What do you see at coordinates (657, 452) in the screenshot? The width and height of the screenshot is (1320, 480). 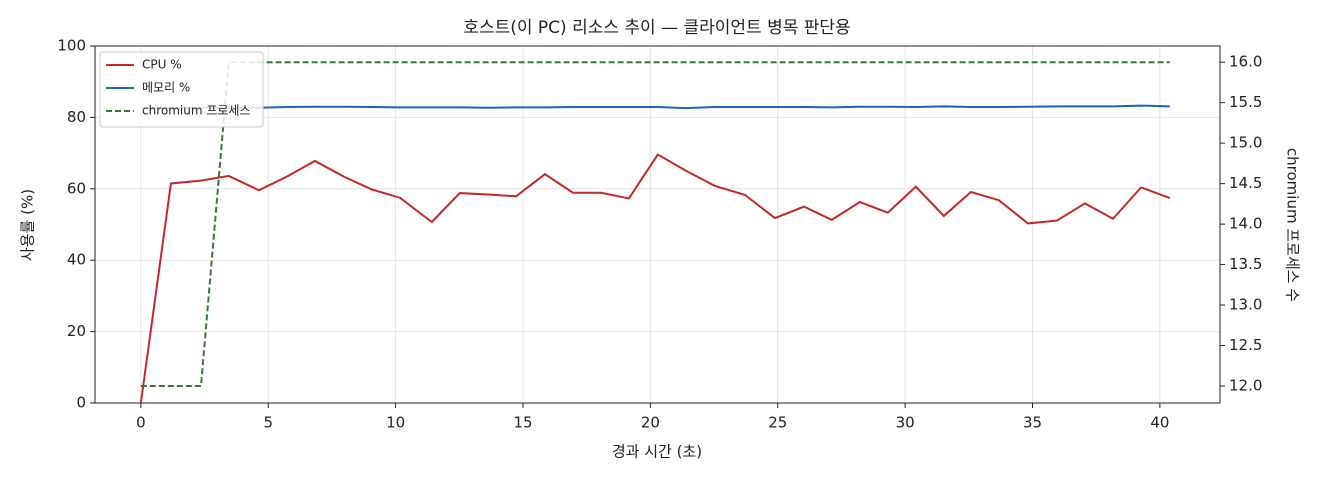 I see `x-axis-label: 경과 시간 (초)` at bounding box center [657, 452].